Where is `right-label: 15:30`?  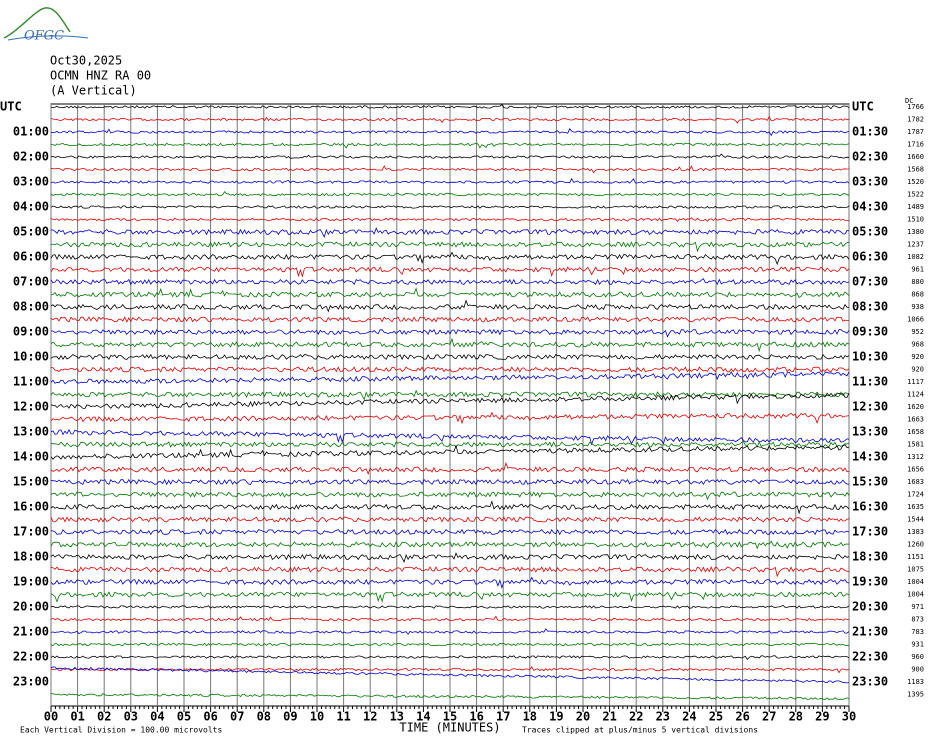 right-label: 15:30 is located at coordinates (870, 482).